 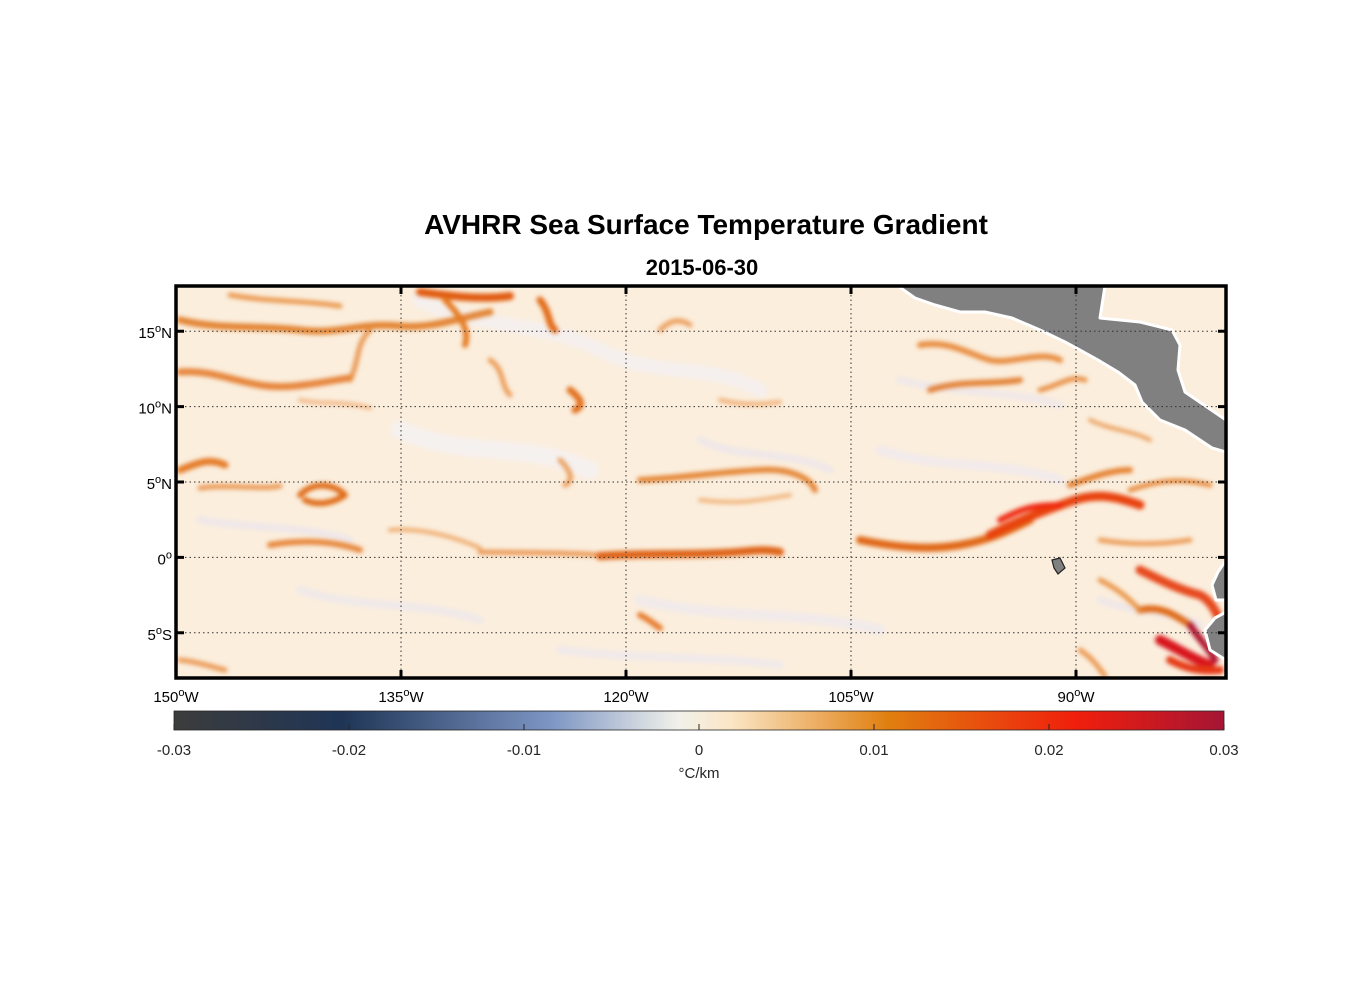 I want to click on colorbar-tick-label: 0.02, so click(x=1048, y=750).